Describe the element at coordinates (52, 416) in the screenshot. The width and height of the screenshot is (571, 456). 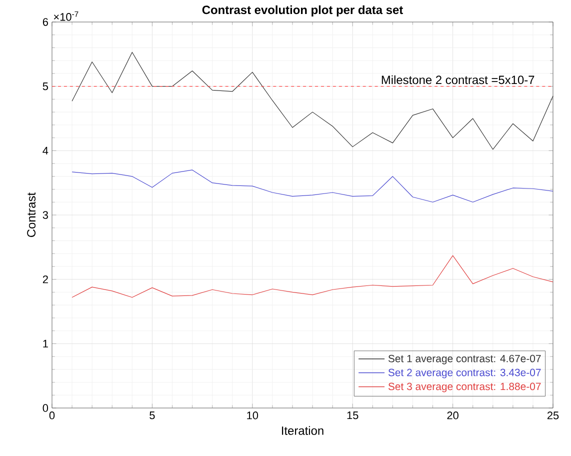
I see `x-tick-label: 0` at that location.